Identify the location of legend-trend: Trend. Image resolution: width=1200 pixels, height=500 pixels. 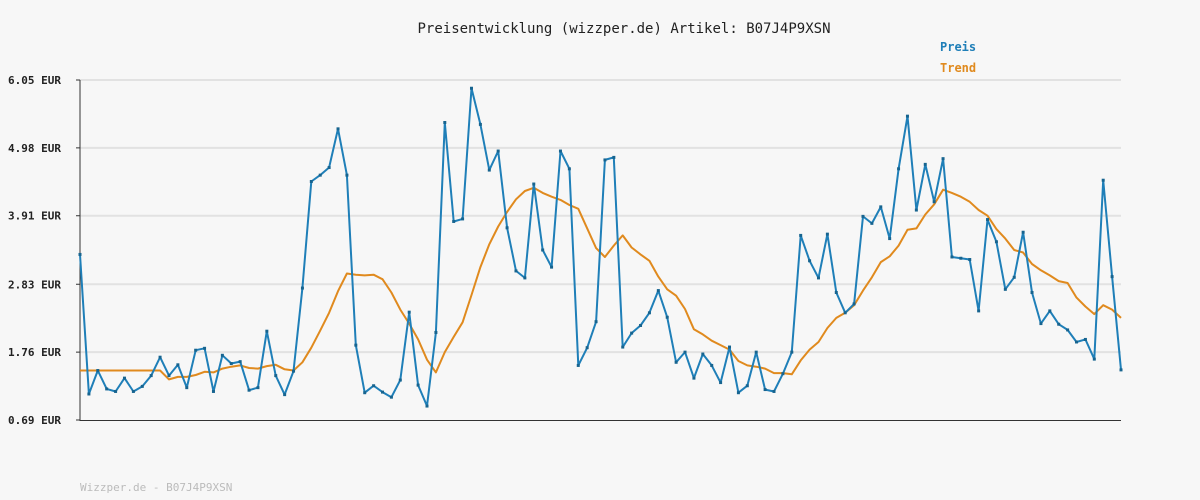
(958, 68).